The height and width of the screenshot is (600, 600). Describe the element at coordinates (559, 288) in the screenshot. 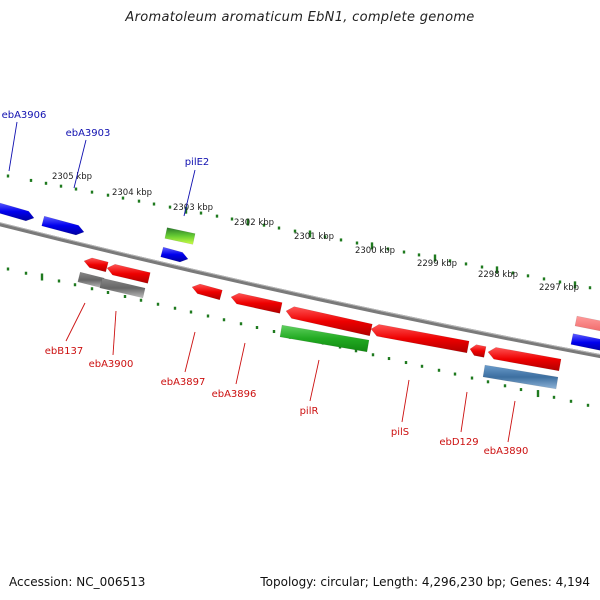

I see `scale-label: 2297 kbp` at that location.